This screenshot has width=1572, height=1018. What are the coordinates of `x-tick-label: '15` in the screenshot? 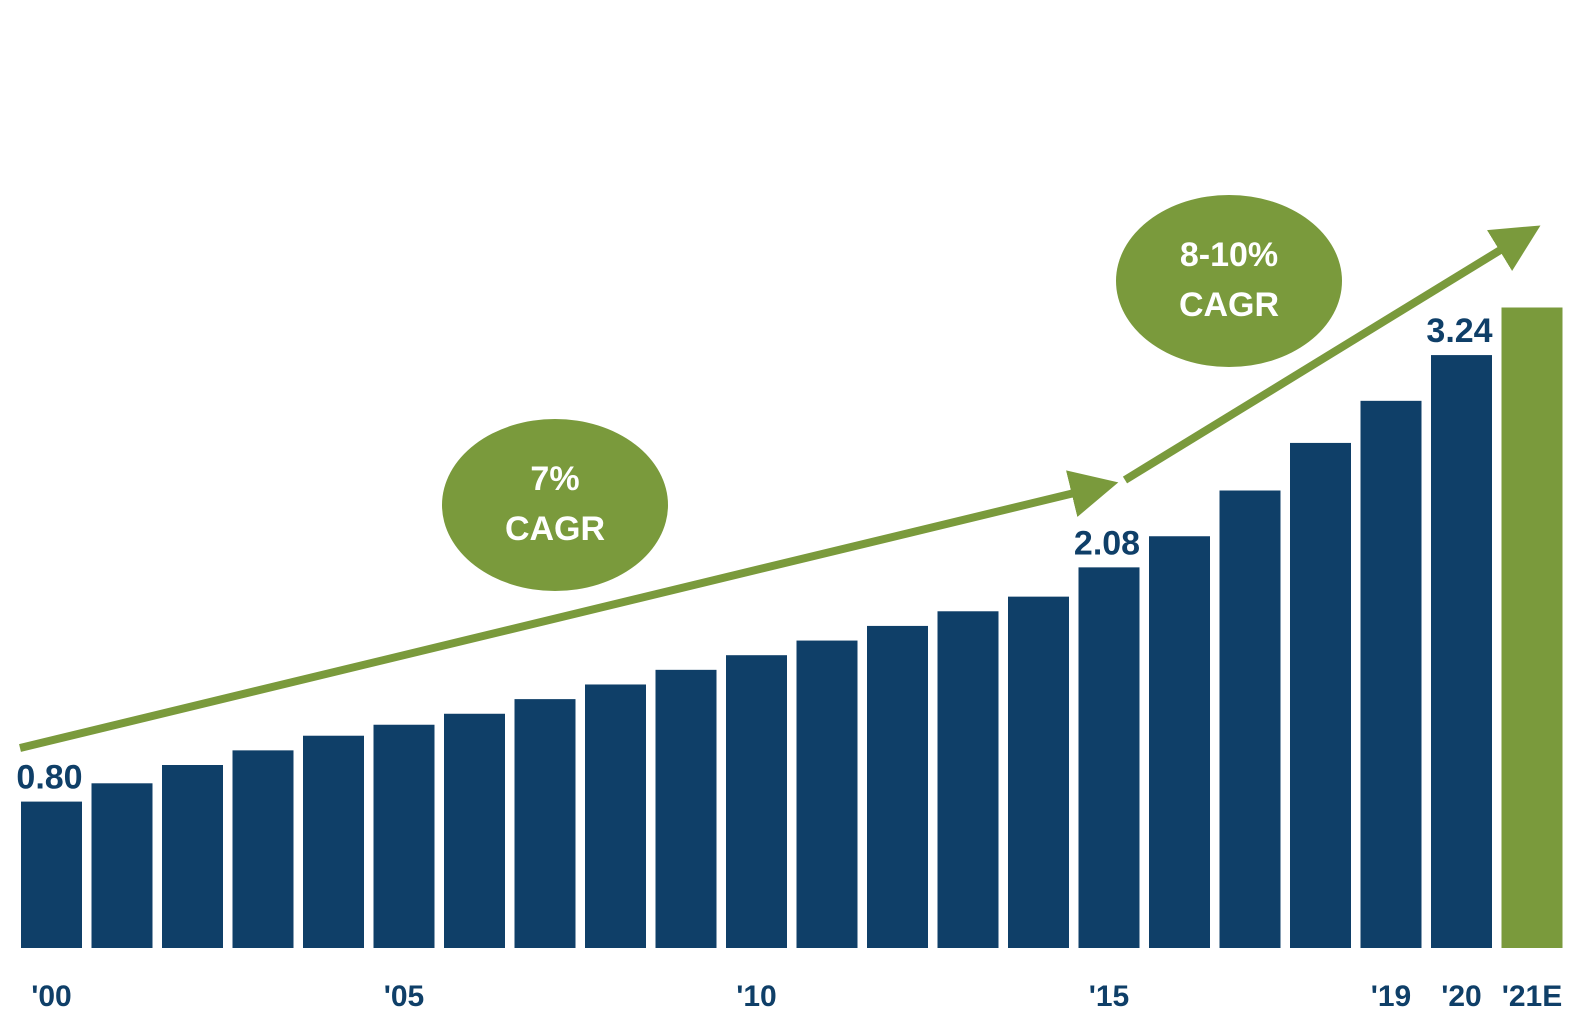 It's located at (1109, 996).